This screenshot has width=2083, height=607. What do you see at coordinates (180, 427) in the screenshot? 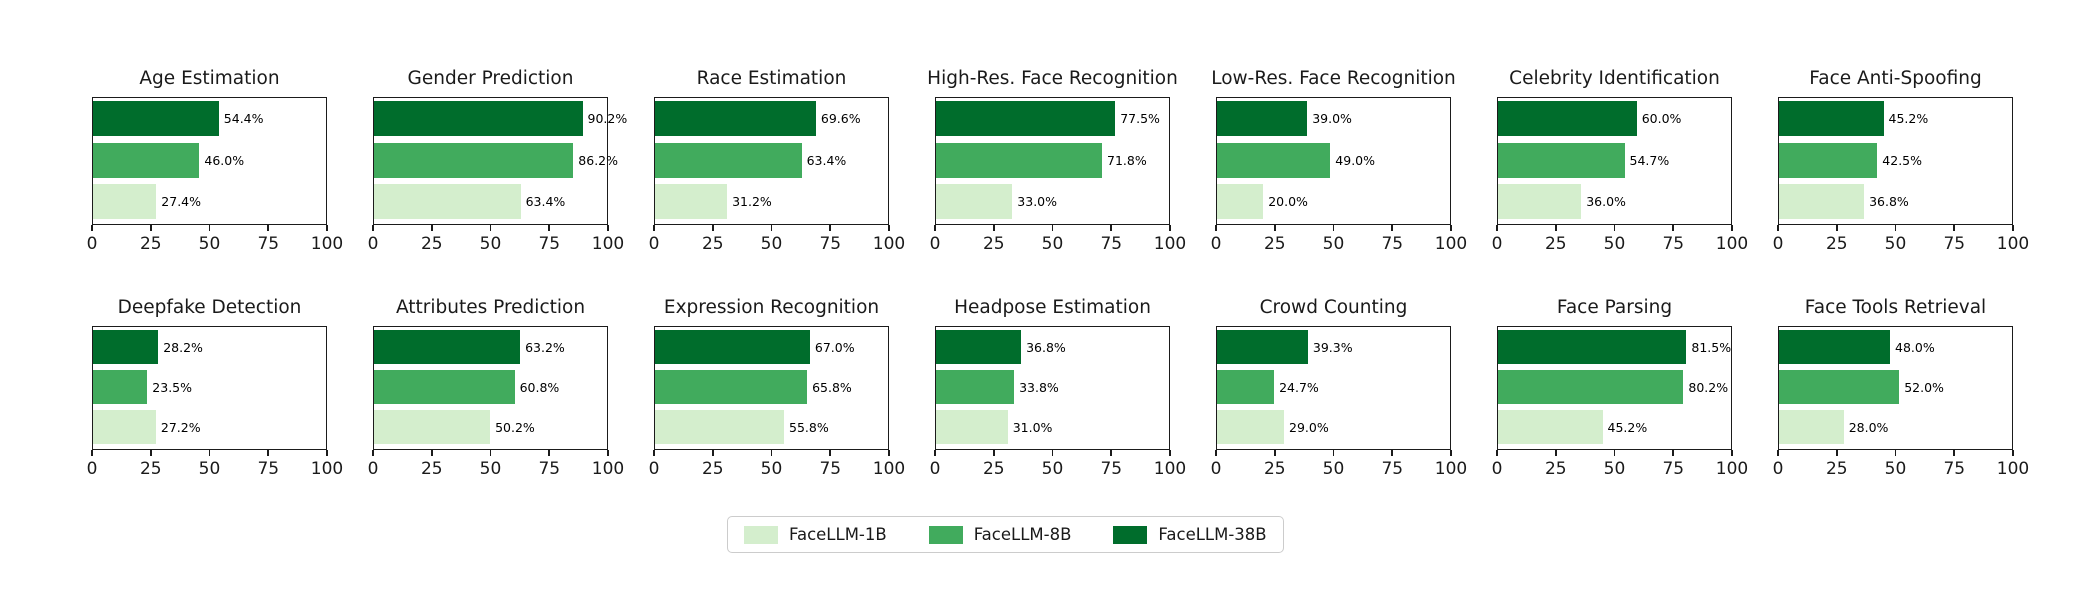
I see `bar-value-label: 27.2%` at bounding box center [180, 427].